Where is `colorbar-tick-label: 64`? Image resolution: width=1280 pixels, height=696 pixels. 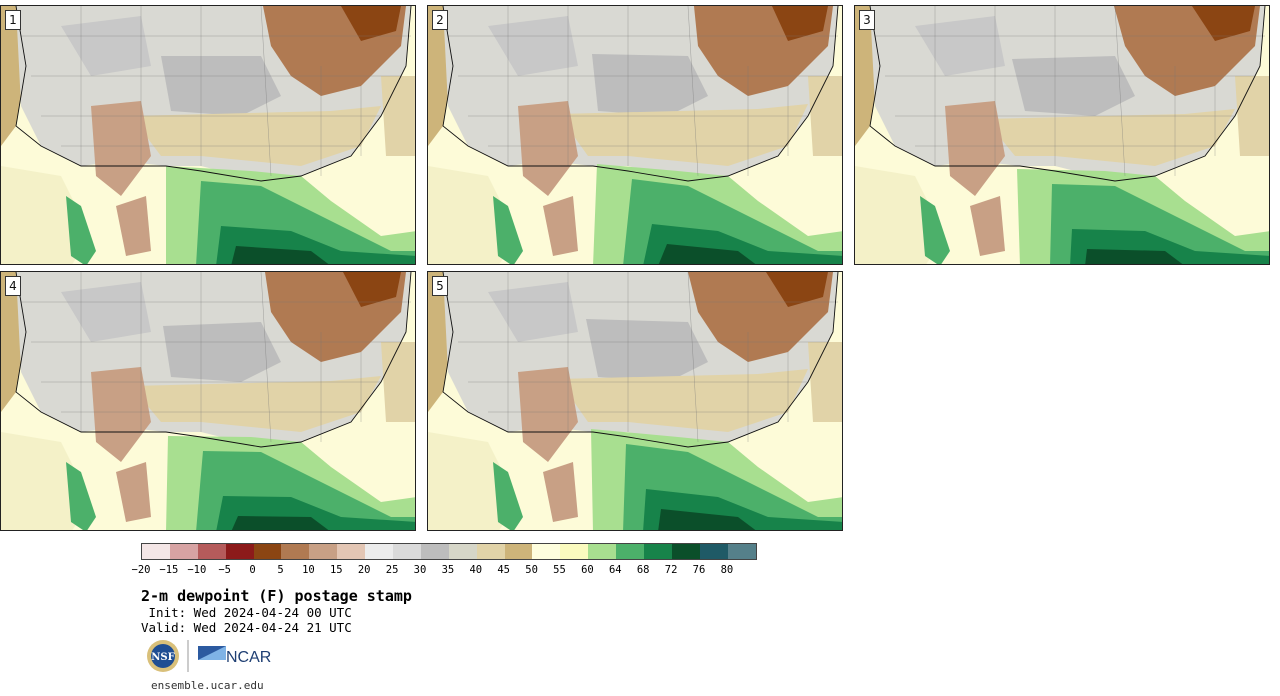 colorbar-tick-label: 64 is located at coordinates (615, 570).